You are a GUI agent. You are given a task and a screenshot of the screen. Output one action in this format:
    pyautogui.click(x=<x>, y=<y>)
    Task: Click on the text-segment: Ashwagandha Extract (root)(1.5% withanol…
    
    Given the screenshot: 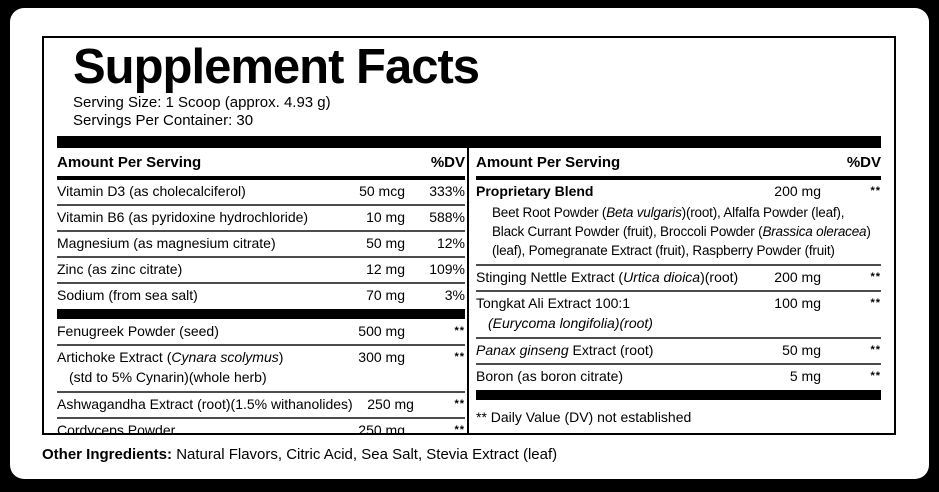 What is the action you would take?
    pyautogui.click(x=205, y=404)
    